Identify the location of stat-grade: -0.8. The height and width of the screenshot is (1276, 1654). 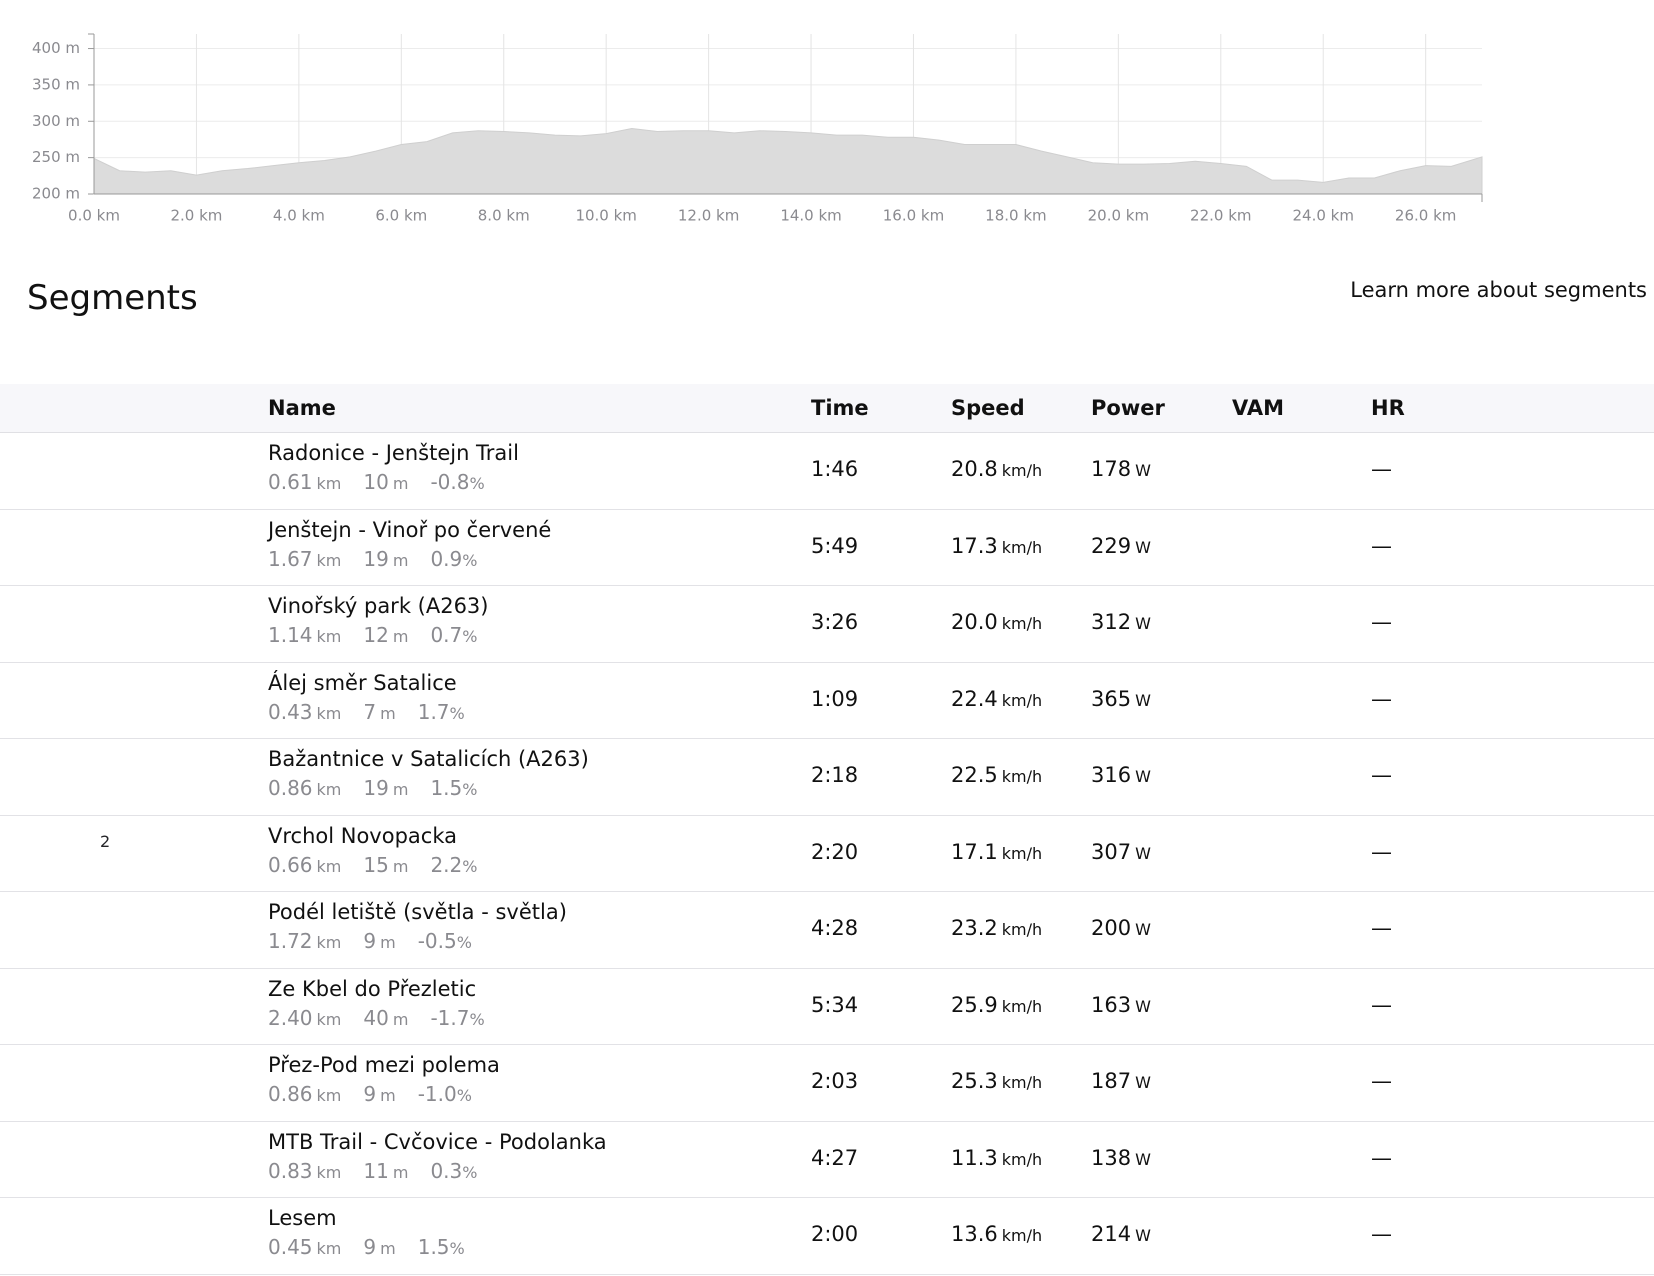
(450, 482).